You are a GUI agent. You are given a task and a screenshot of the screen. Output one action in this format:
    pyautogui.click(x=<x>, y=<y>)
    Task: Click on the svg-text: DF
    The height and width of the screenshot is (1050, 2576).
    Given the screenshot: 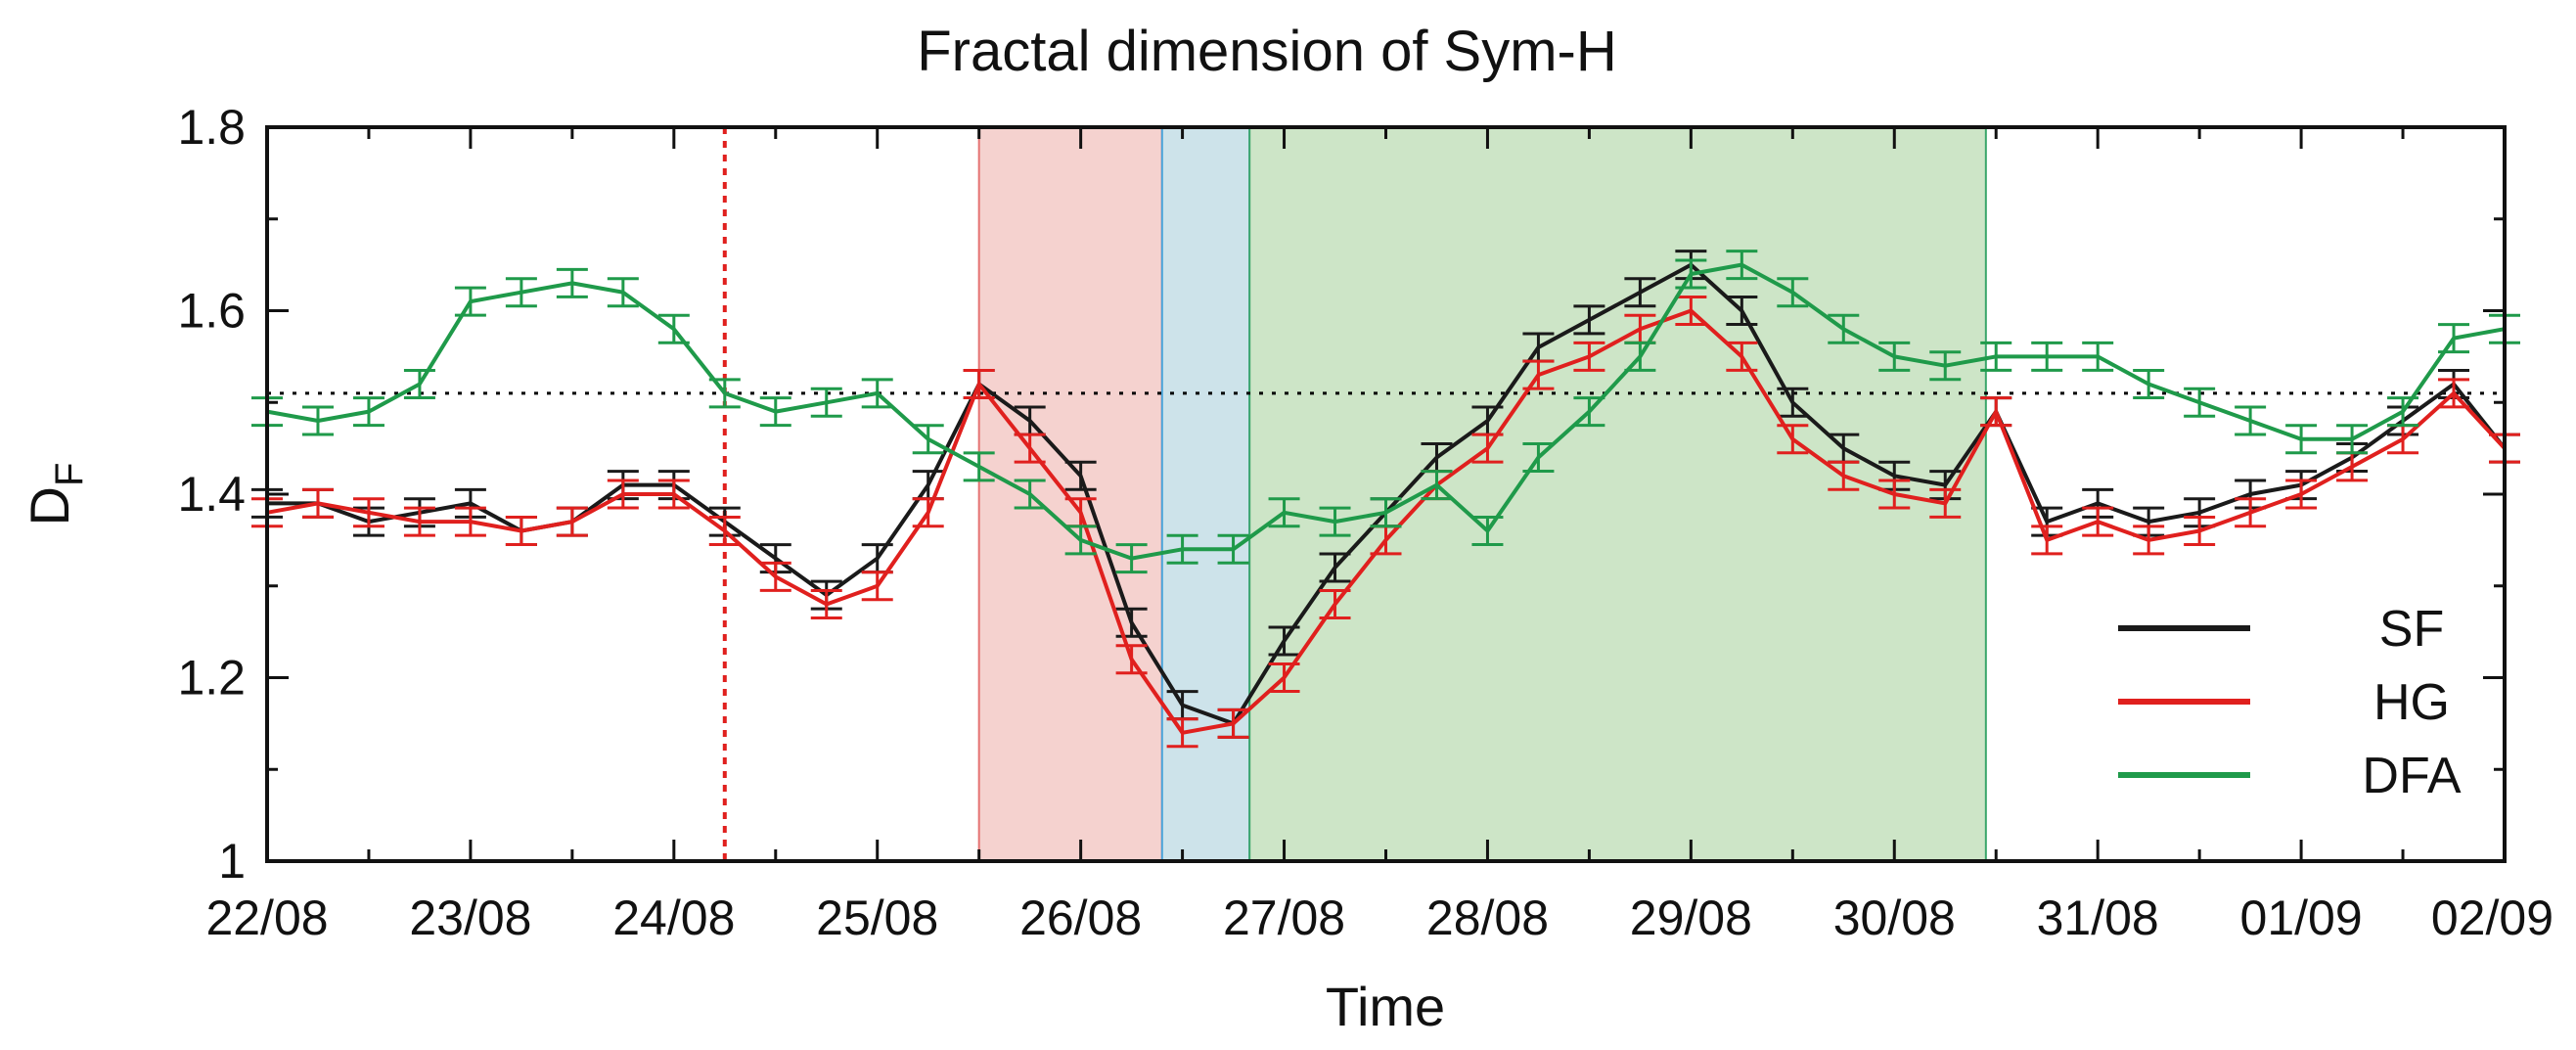 What is the action you would take?
    pyautogui.click(x=55, y=494)
    